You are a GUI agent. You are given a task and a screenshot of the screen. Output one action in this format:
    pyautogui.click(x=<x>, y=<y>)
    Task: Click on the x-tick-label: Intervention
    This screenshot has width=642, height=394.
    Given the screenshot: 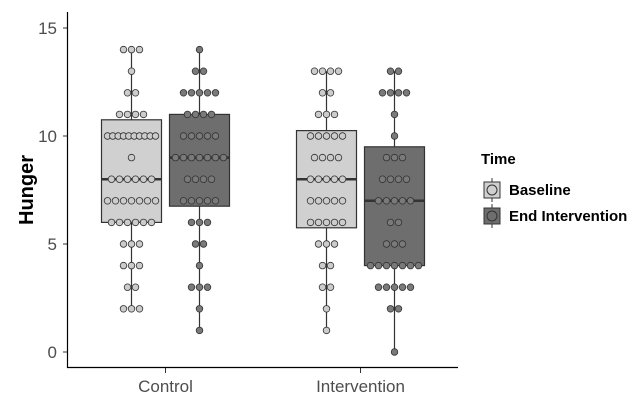 What is the action you would take?
    pyautogui.click(x=360, y=385)
    